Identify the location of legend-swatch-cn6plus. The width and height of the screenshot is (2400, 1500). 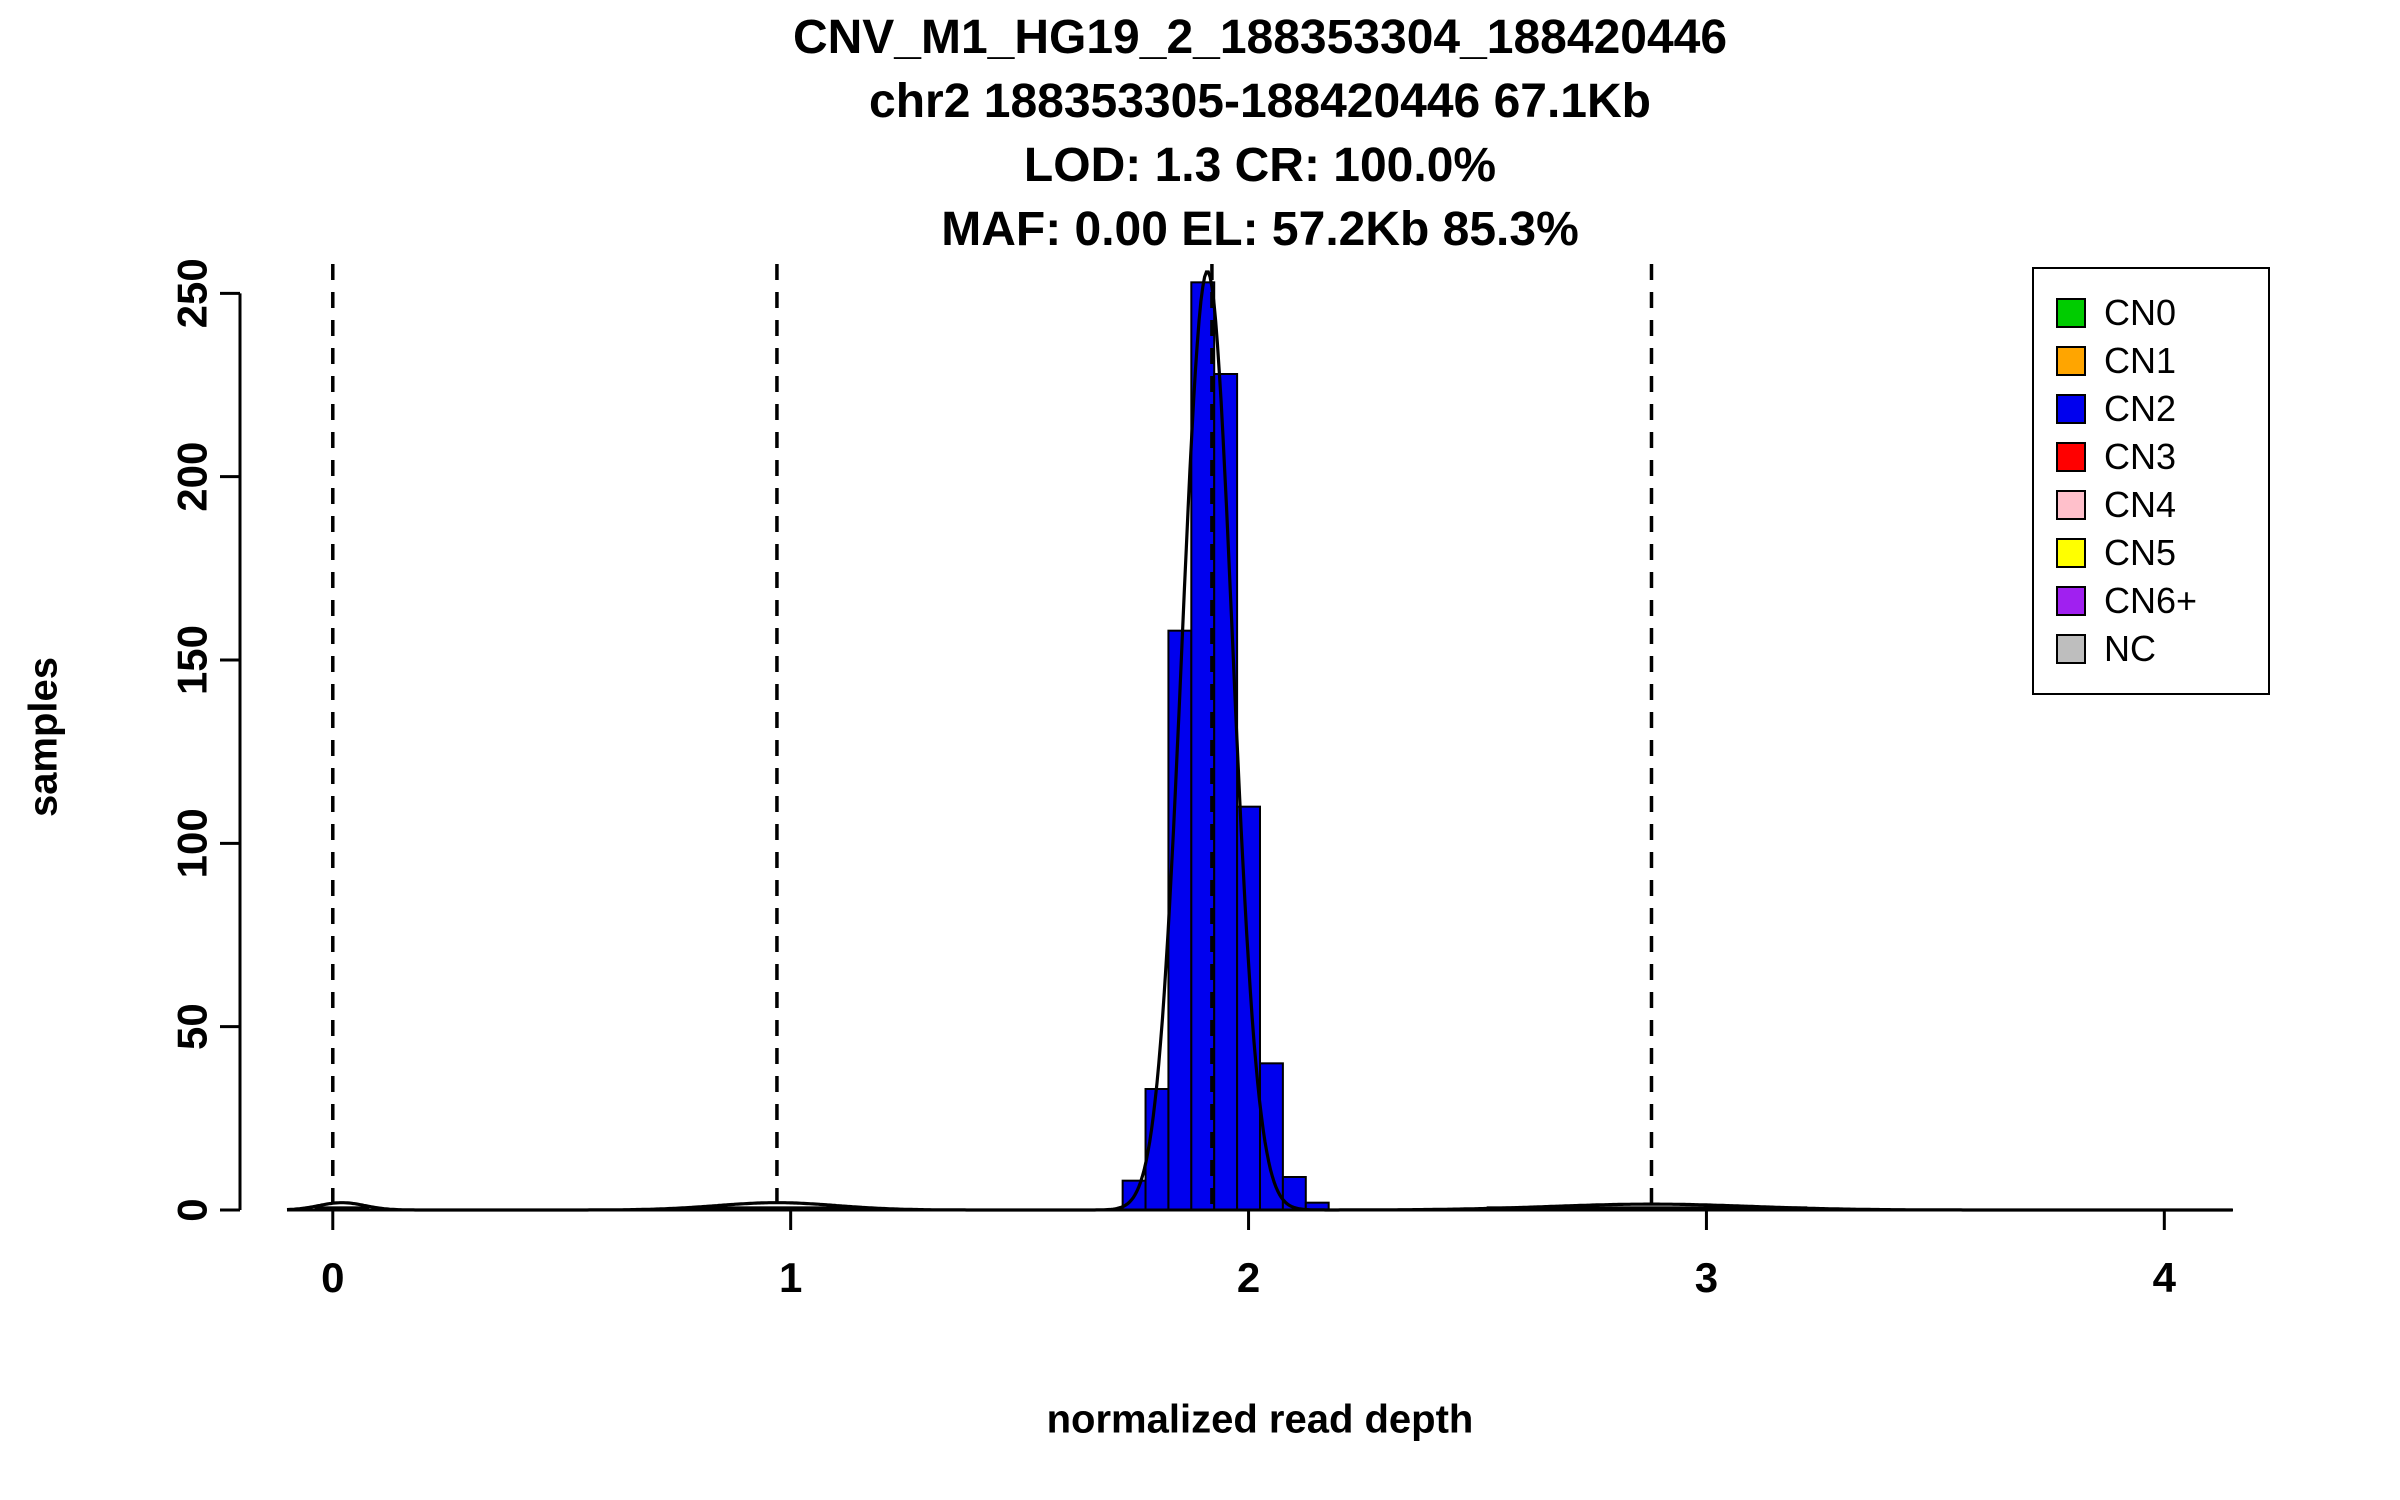
(2071, 601).